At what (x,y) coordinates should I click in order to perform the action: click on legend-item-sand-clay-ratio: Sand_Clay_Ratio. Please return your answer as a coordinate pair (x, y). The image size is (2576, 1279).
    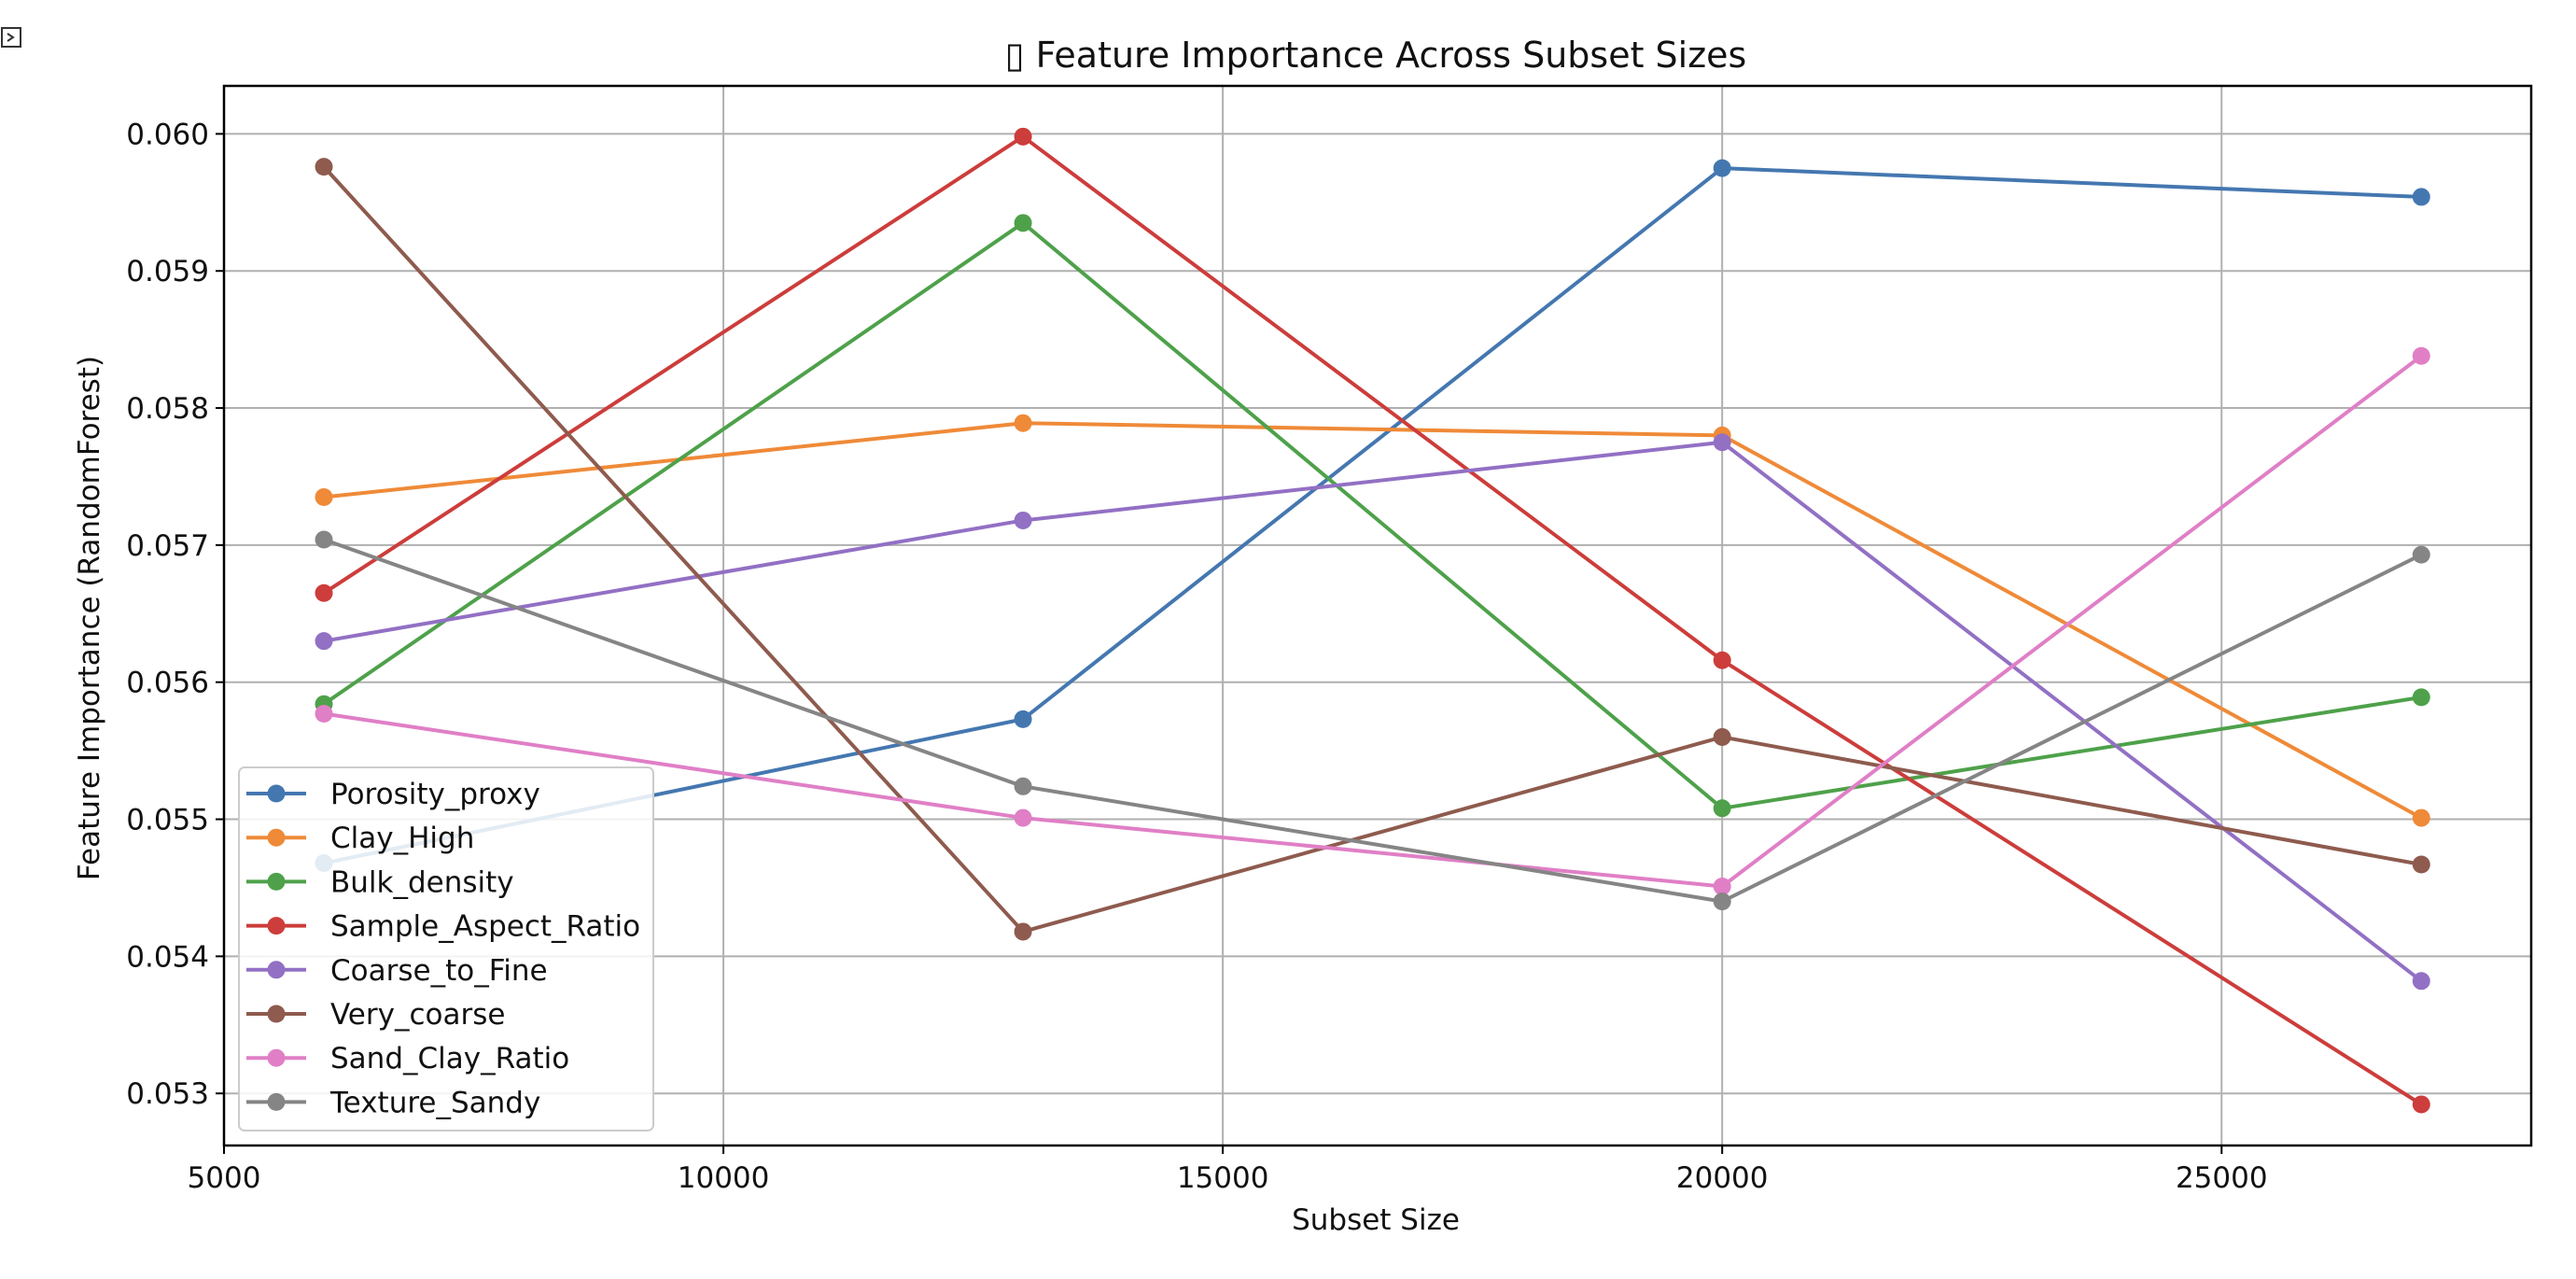
    Looking at the image, I should click on (407, 1058).